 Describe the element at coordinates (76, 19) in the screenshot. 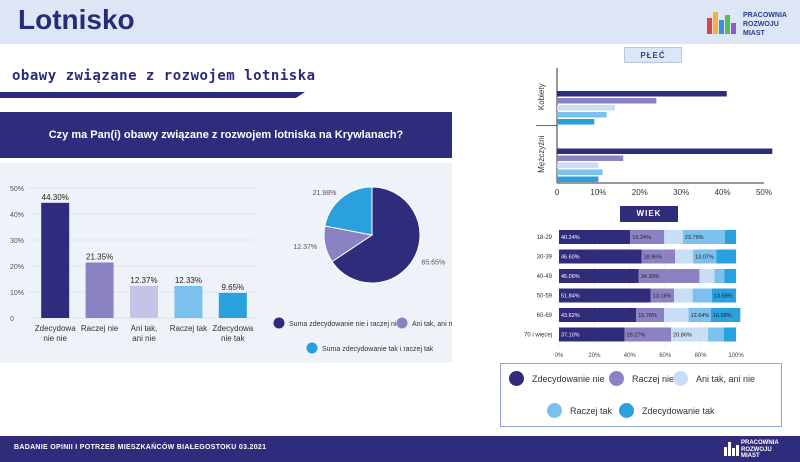

I see `page-title: Lotnisko` at that location.